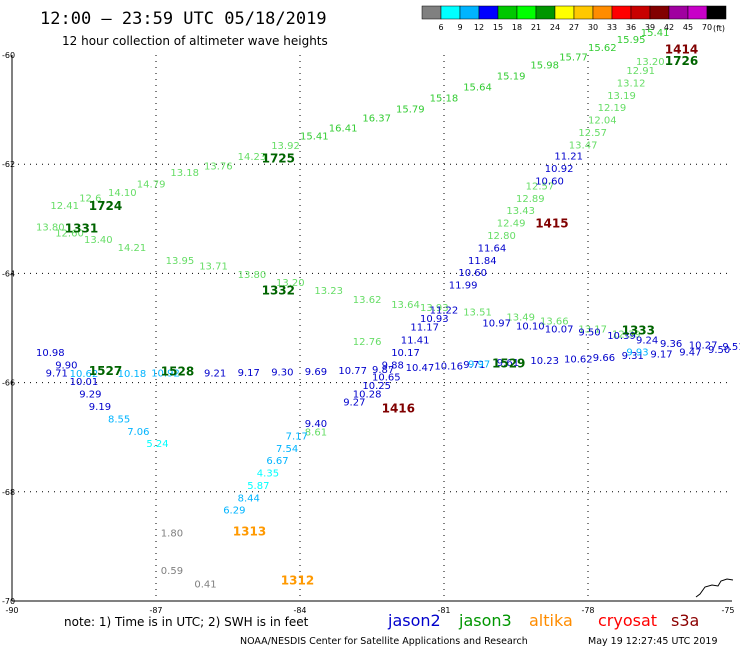 The height and width of the screenshot is (650, 740). Describe the element at coordinates (90, 198) in the screenshot. I see `wave-height-value: 12.6` at that location.